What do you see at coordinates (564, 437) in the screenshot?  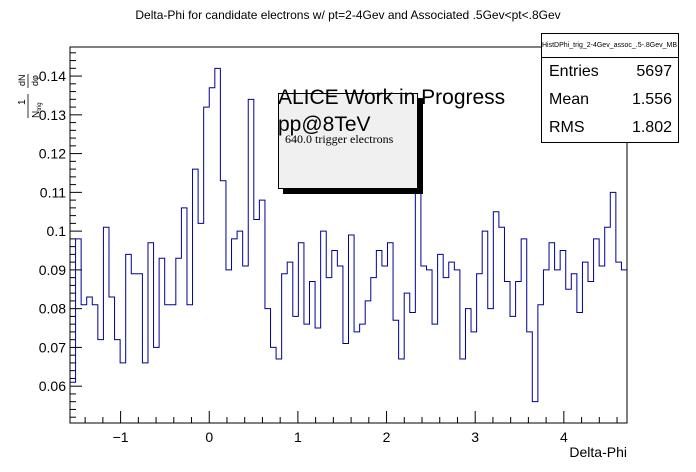 I see `x-tick-label: 4` at bounding box center [564, 437].